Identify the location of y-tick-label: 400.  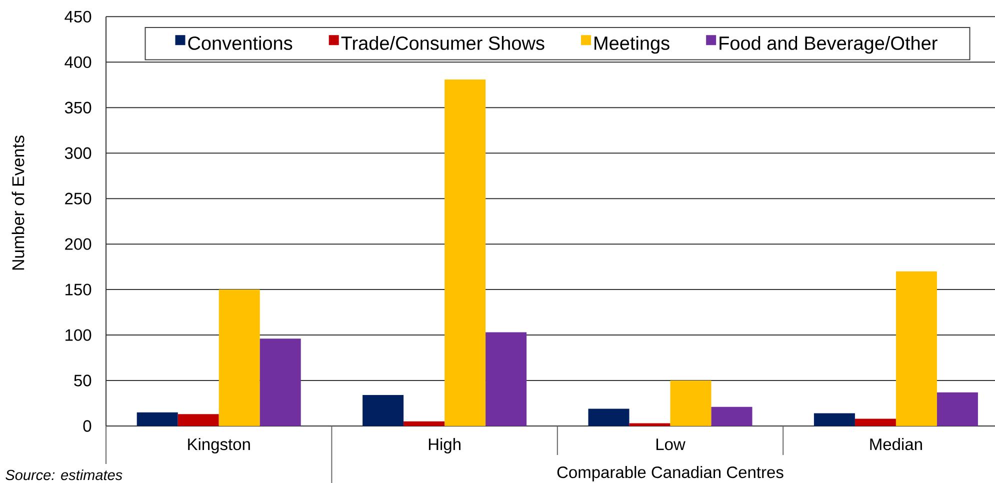
(78, 62).